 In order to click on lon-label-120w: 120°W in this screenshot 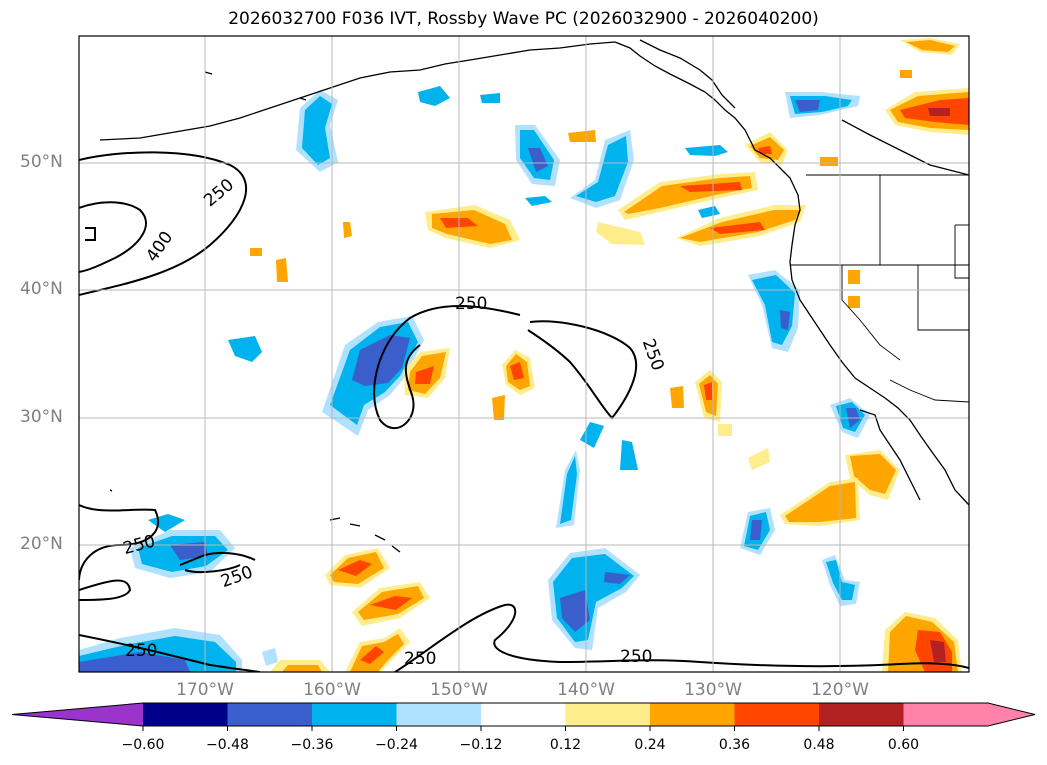, I will do `click(840, 690)`.